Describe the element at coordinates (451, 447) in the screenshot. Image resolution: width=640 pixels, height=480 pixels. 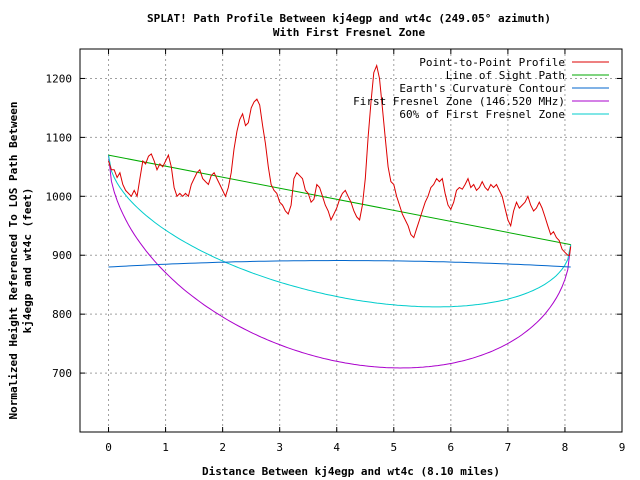
I see `x-tick-label: 6` at that location.